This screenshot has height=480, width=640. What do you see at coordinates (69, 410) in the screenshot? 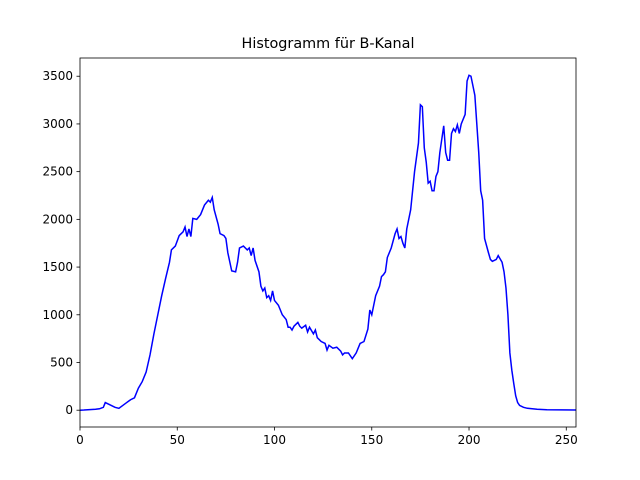
I see `y-tick-label: 0` at bounding box center [69, 410].